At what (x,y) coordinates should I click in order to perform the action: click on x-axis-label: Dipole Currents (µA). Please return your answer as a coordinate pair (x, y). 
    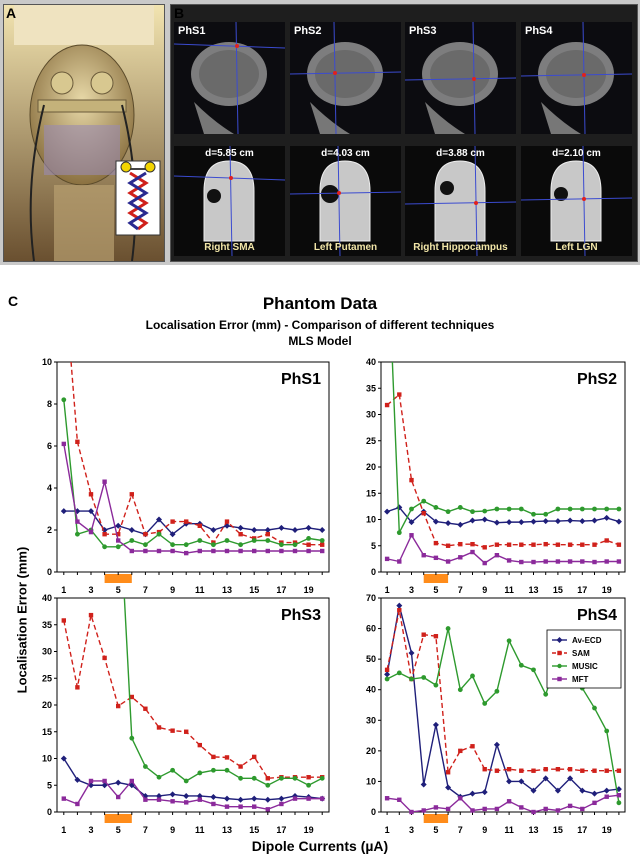
    Looking at the image, I should click on (320, 846).